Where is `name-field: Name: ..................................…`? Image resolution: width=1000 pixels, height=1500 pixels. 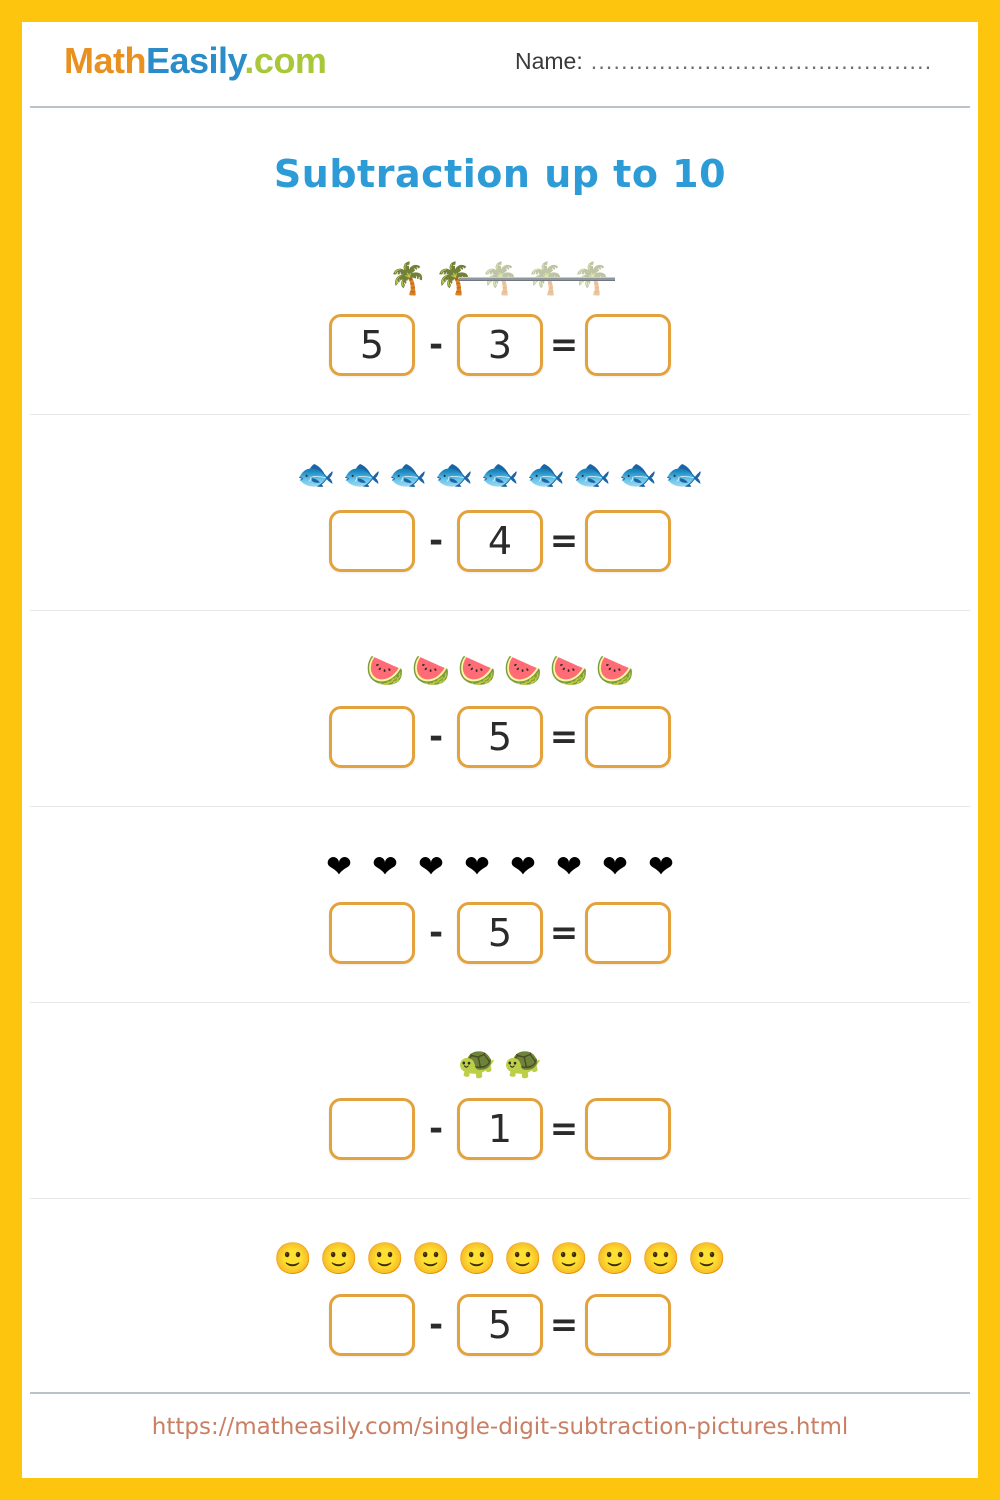 name-field: Name: ..................................… is located at coordinates (723, 61).